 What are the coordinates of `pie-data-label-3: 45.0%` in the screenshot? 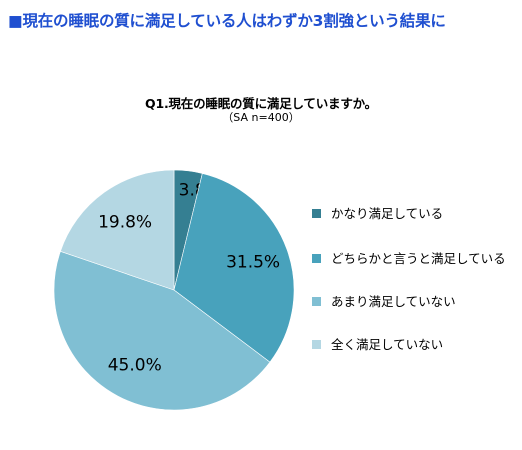 It's located at (135, 365).